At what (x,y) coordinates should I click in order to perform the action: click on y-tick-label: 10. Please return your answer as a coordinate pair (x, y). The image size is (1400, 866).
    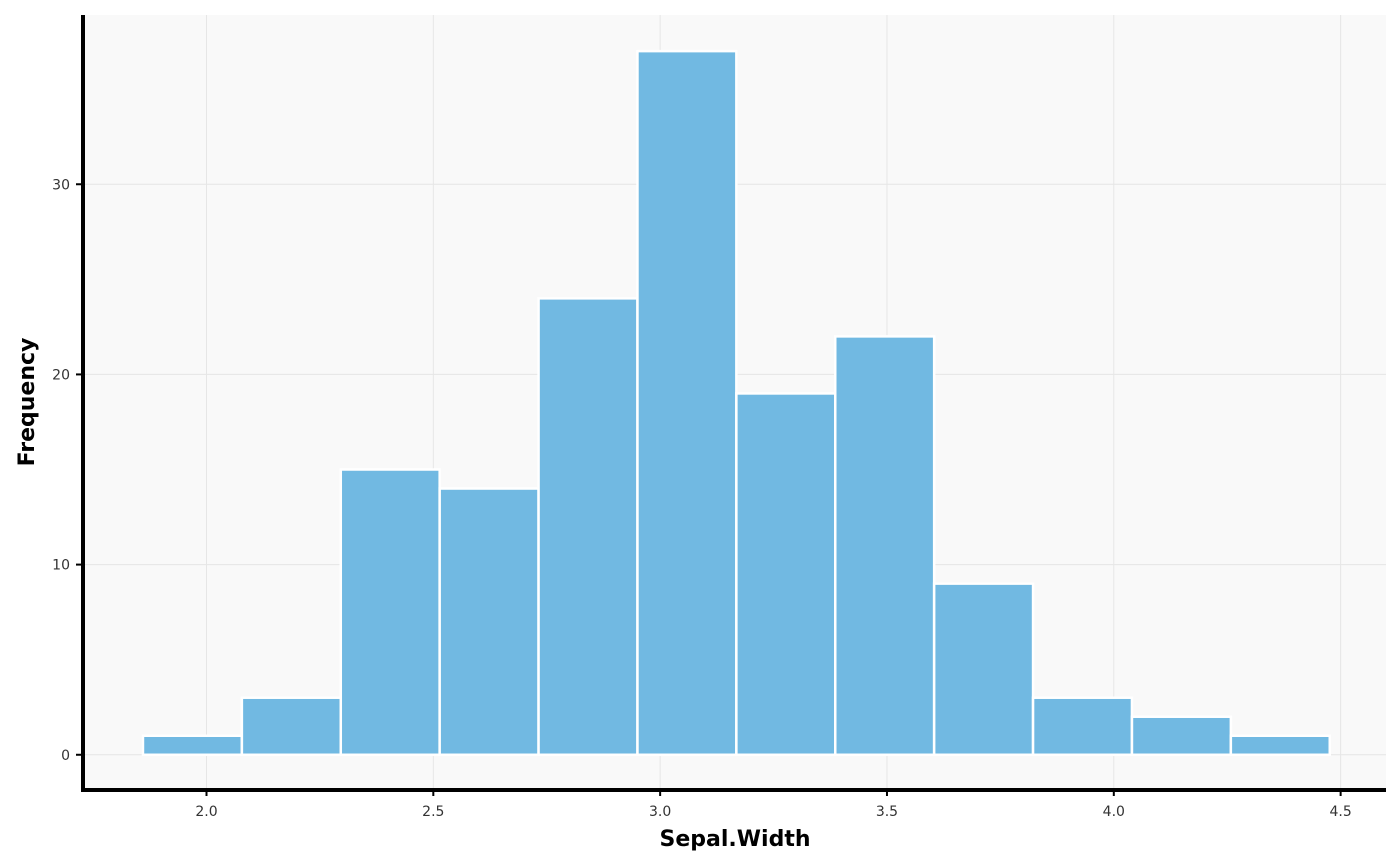
    Looking at the image, I should click on (61, 566).